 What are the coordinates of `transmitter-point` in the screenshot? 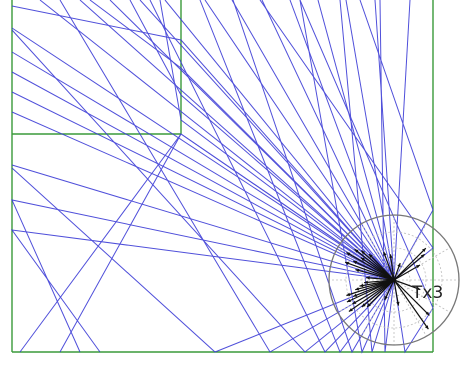 It's located at (394, 280).